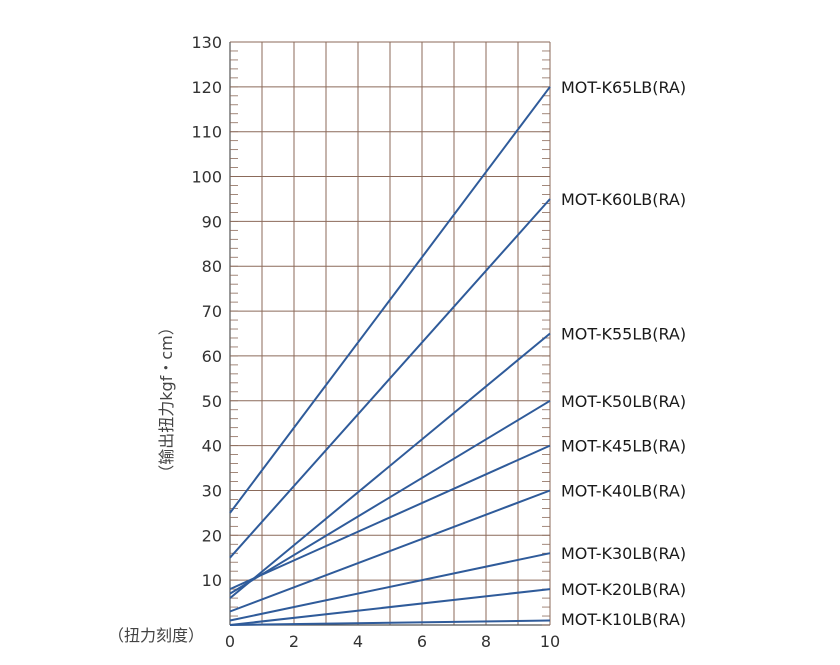  Describe the element at coordinates (206, 132) in the screenshot. I see `y-tick-label: 110` at that location.